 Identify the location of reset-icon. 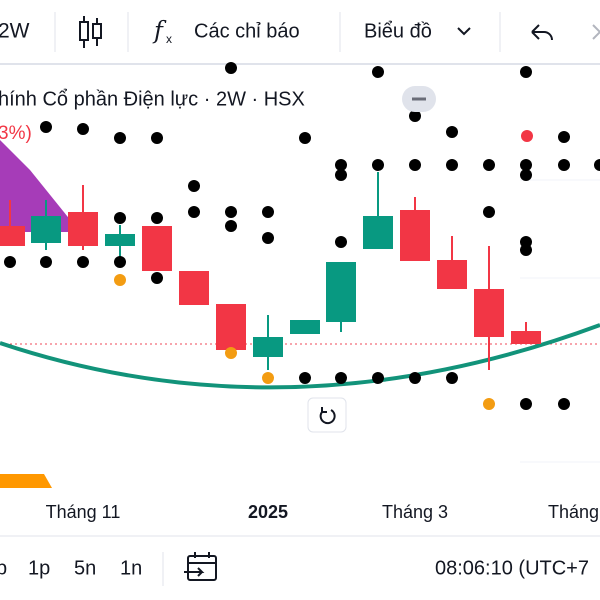
(327, 416).